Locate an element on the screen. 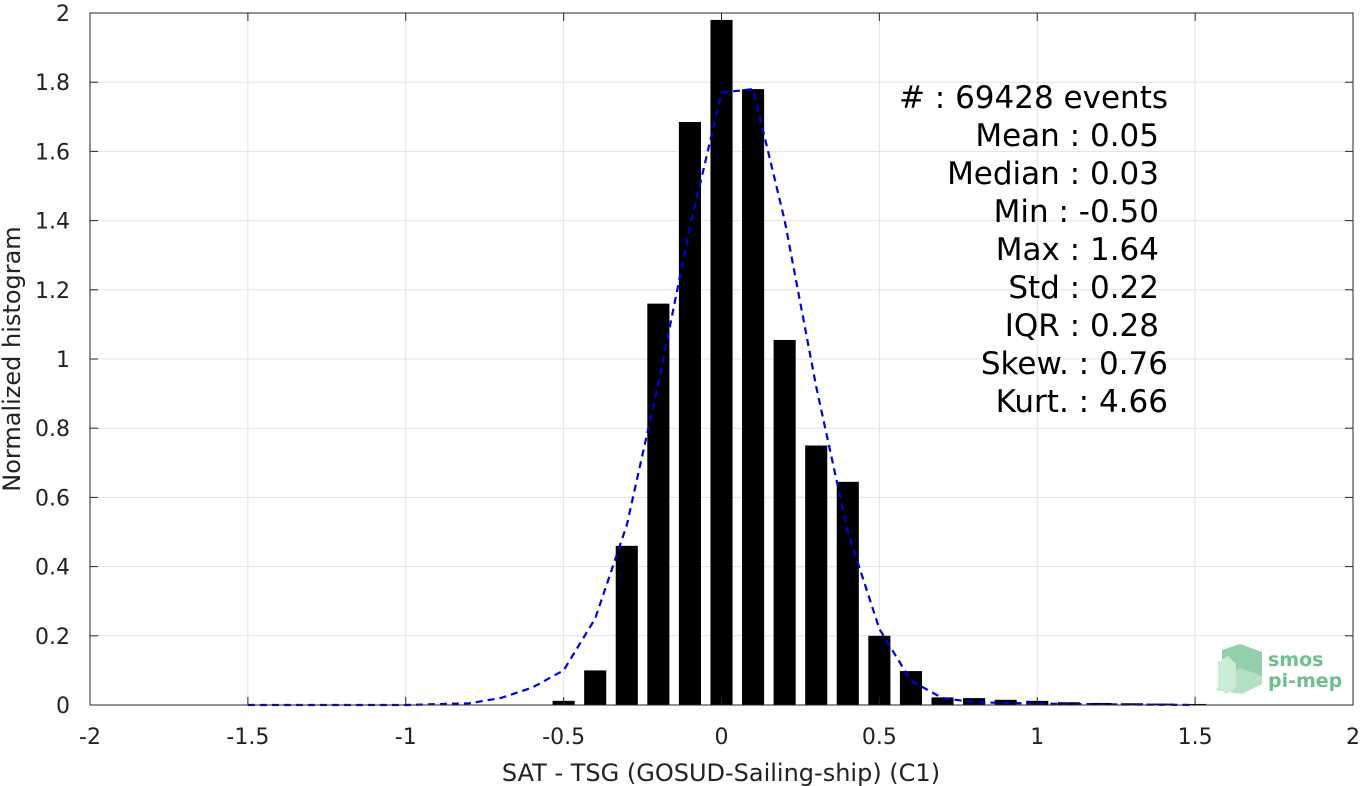 This screenshot has height=786, width=1366. stat-line: IQR : 0.28 is located at coordinates (1082, 326).